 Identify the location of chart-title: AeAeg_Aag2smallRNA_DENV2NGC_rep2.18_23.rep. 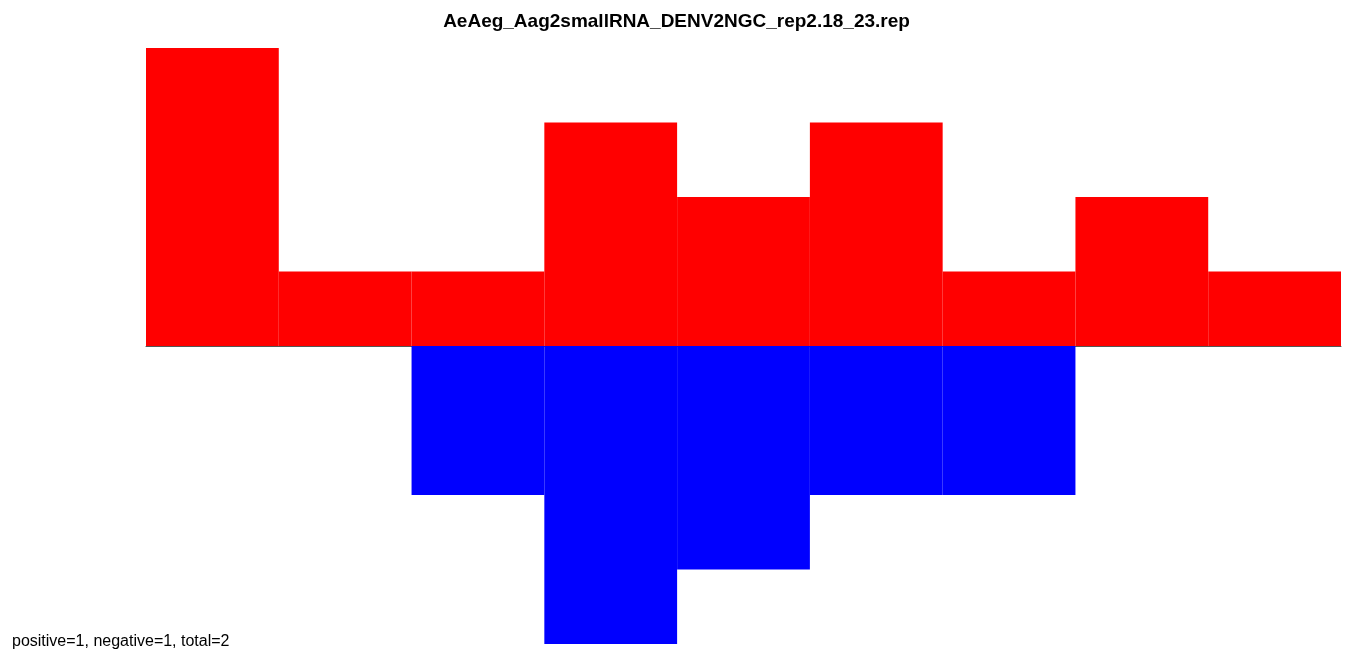
(676, 20).